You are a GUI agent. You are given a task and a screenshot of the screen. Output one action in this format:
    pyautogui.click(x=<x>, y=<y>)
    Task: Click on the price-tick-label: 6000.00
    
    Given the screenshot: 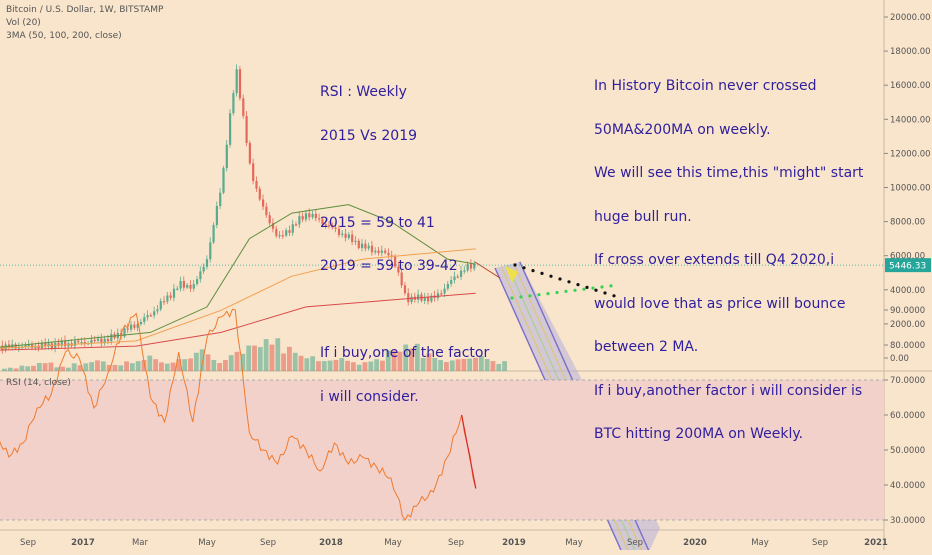 What is the action you would take?
    pyautogui.click(x=907, y=257)
    